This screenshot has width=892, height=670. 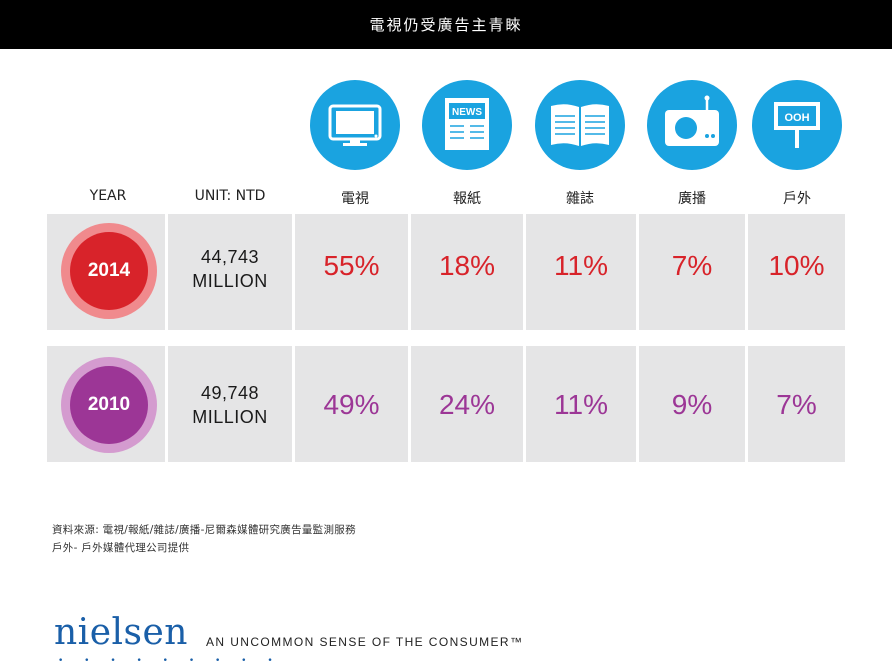 What do you see at coordinates (467, 265) in the screenshot?
I see `pct-2014-newspaper: 18%` at bounding box center [467, 265].